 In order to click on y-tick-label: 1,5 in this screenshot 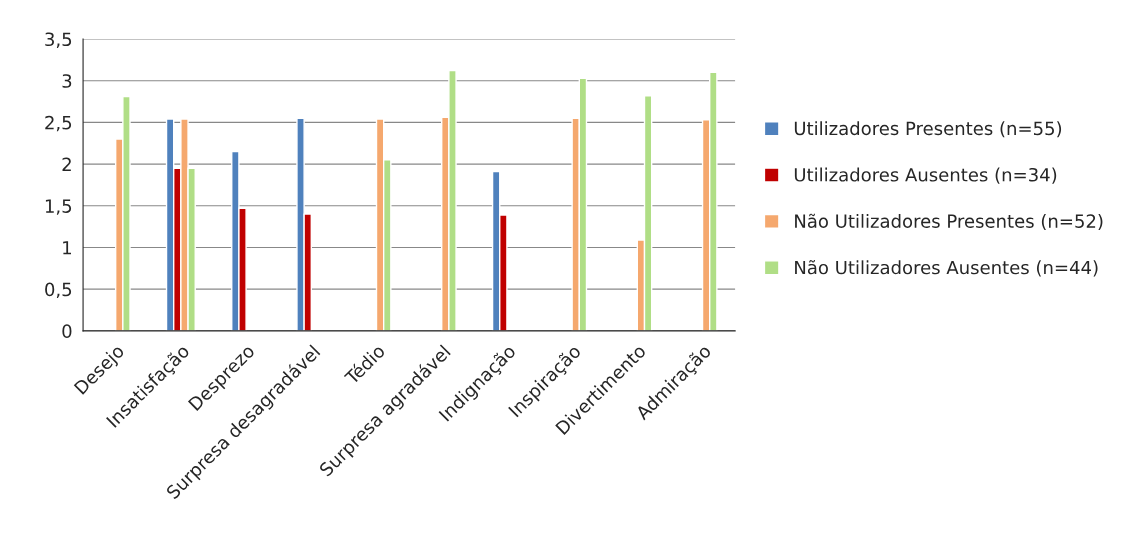, I will do `click(58, 207)`.